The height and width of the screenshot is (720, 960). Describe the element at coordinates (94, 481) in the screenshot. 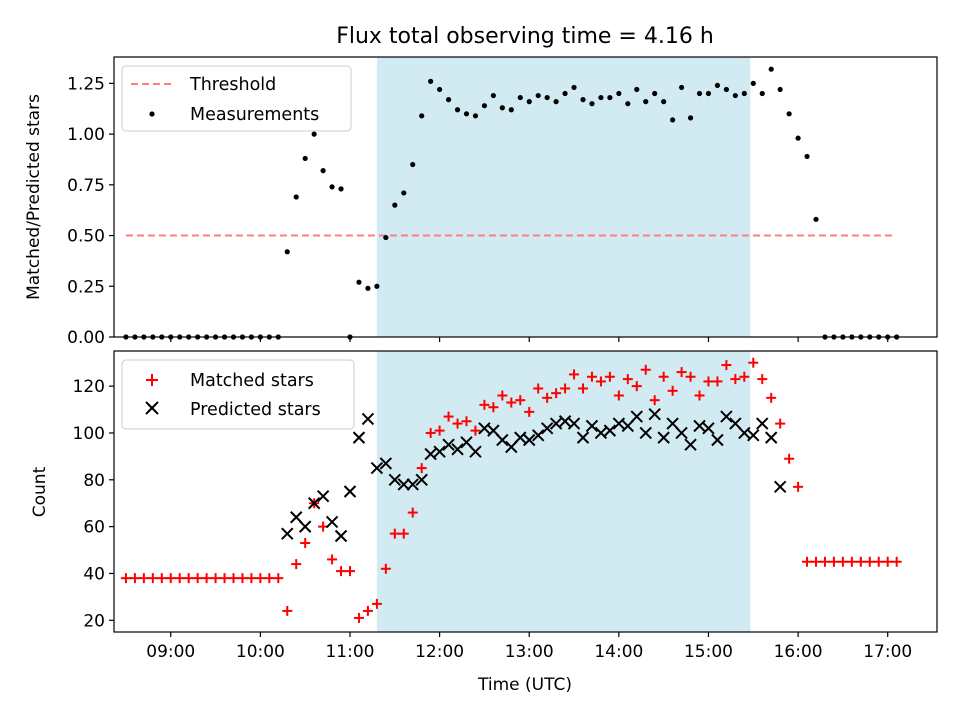

I see `count-y-tick-label: 80` at that location.